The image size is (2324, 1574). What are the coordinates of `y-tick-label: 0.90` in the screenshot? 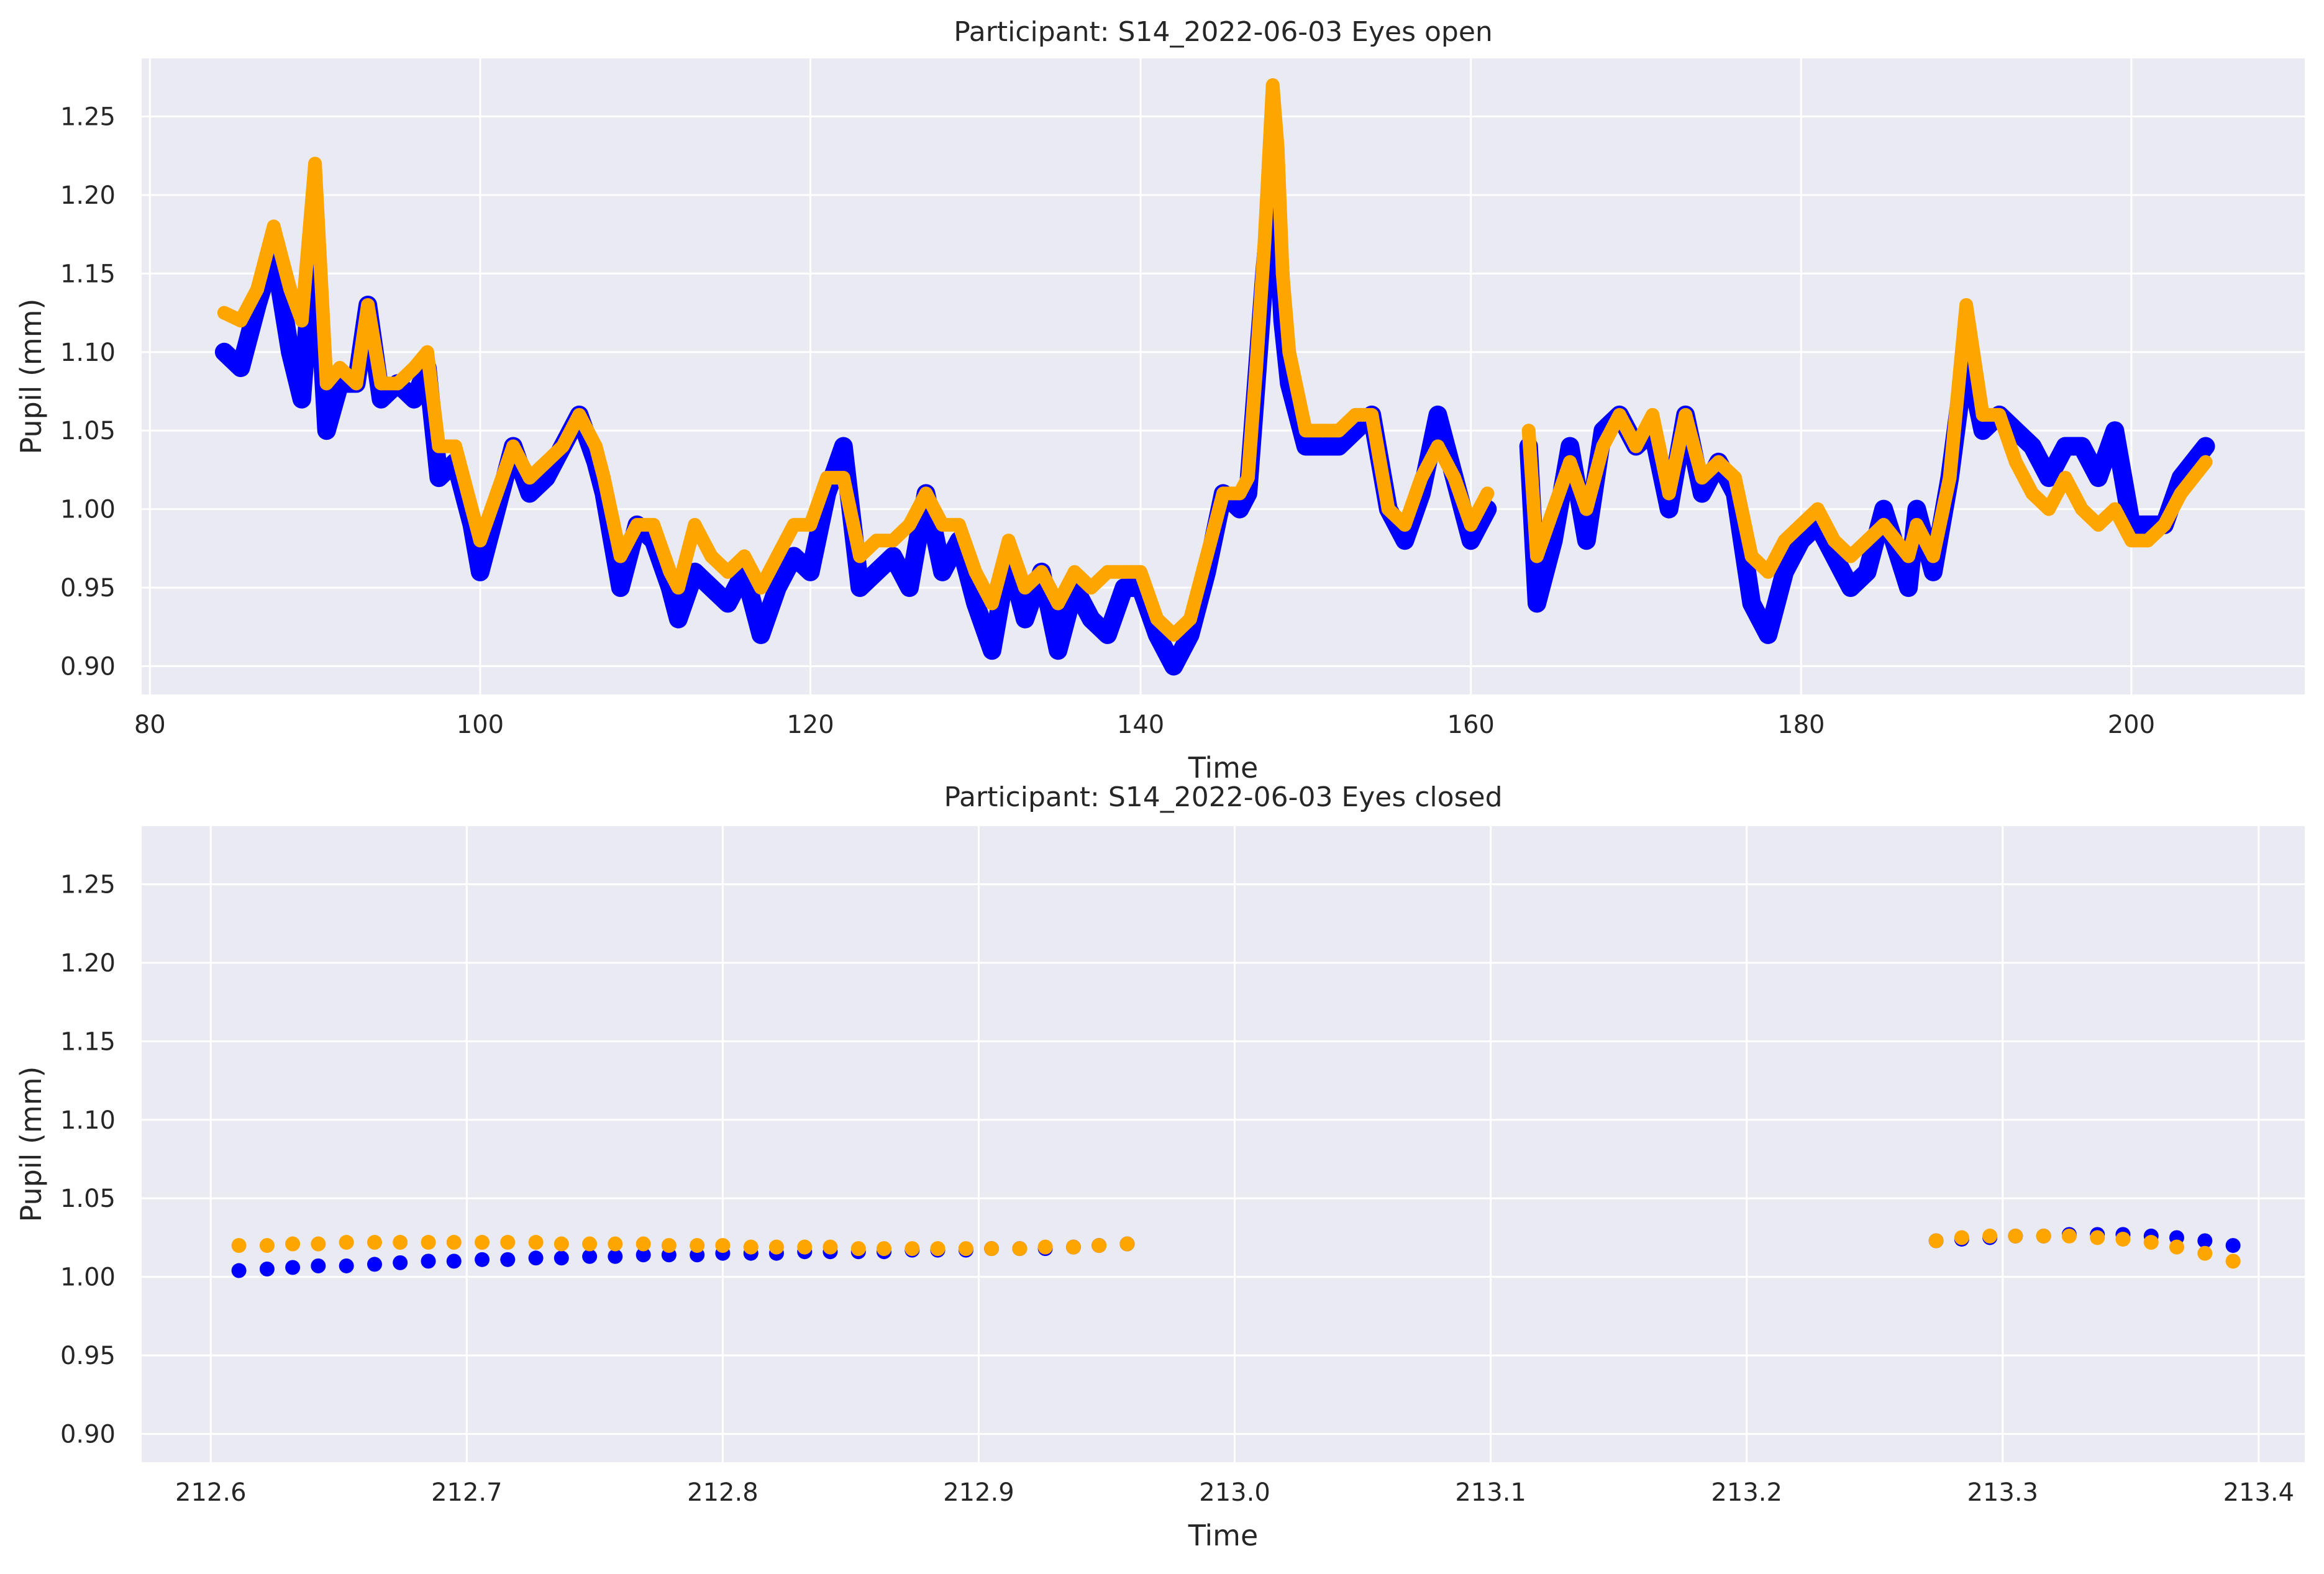 It's located at (88, 1434).